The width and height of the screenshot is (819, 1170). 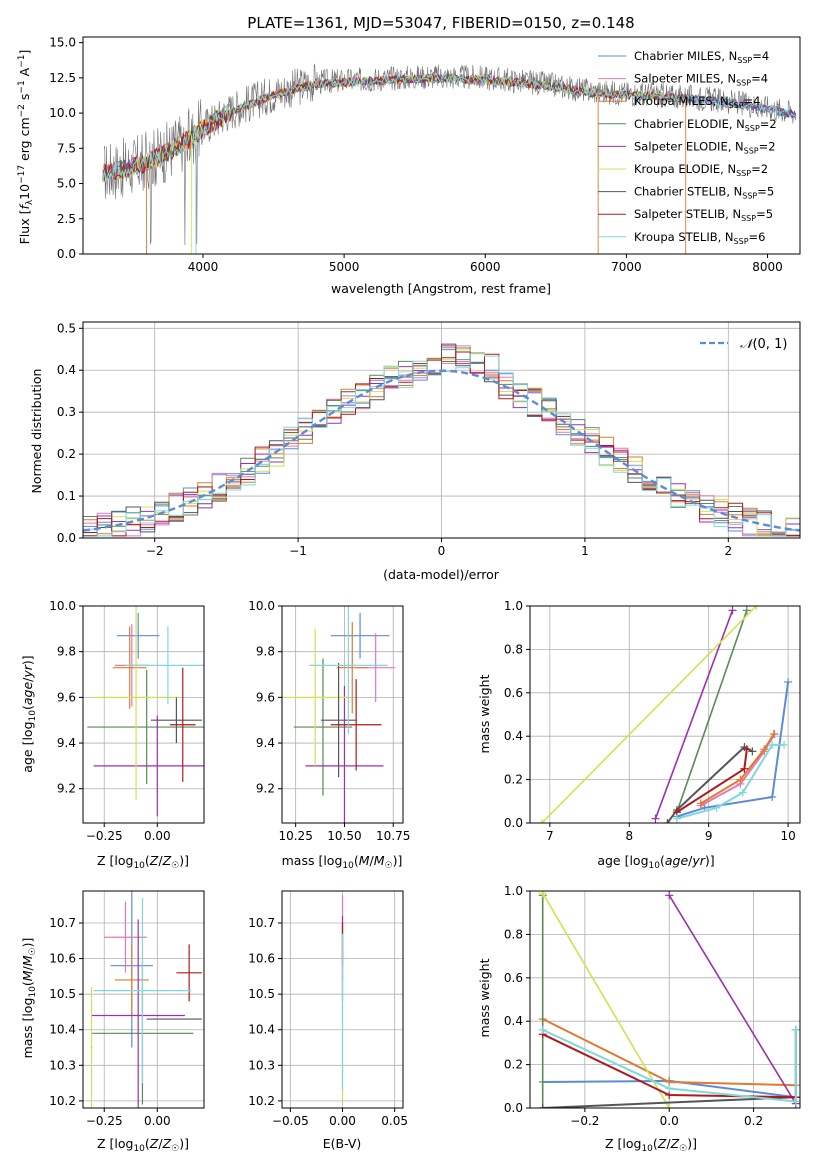 What do you see at coordinates (709, 836) in the screenshot?
I see `x-tick-label: 9` at bounding box center [709, 836].